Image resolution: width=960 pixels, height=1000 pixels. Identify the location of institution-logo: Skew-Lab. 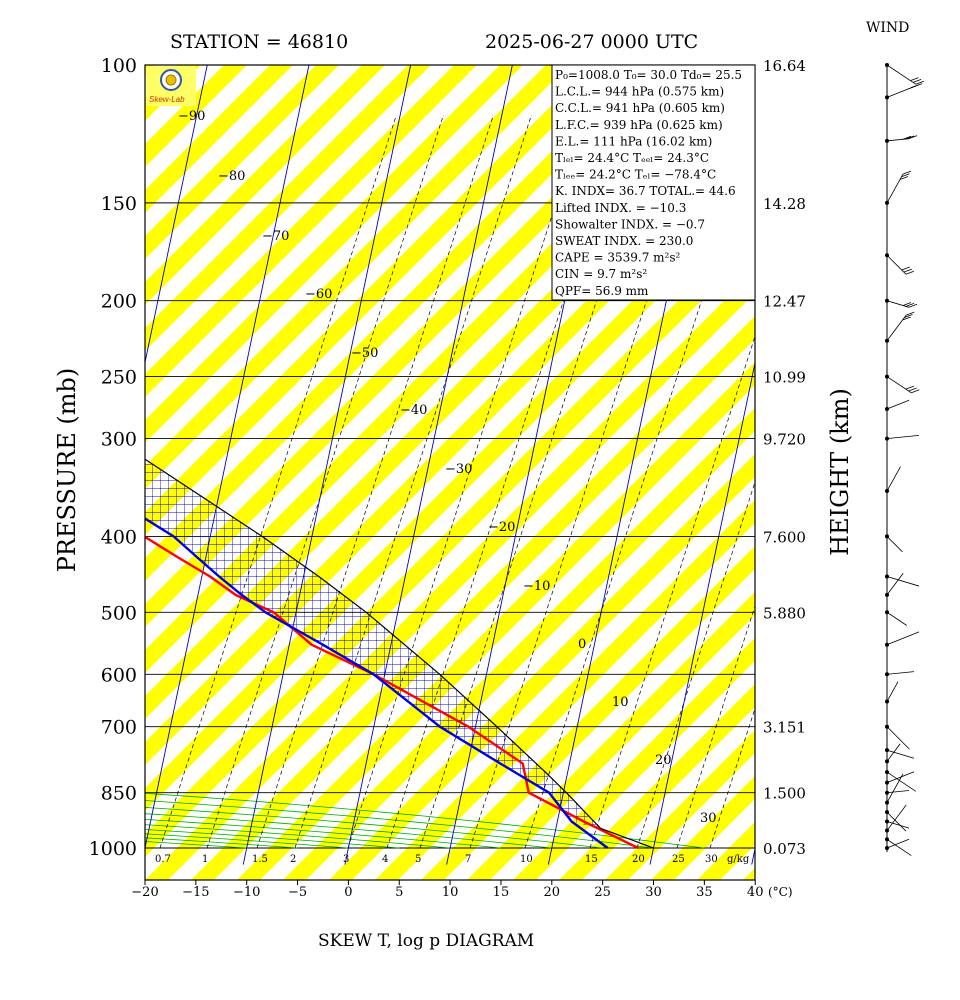
(171, 86).